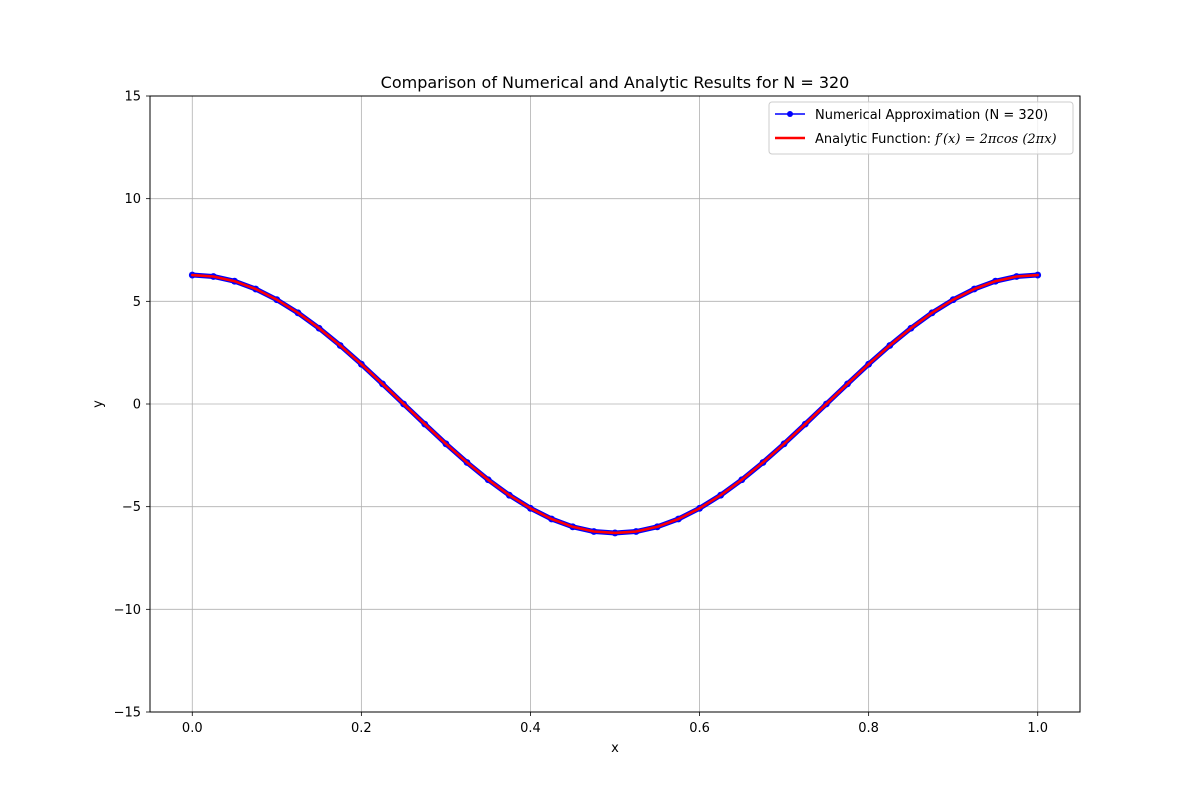  What do you see at coordinates (615, 748) in the screenshot?
I see `x-axis-label: x` at bounding box center [615, 748].